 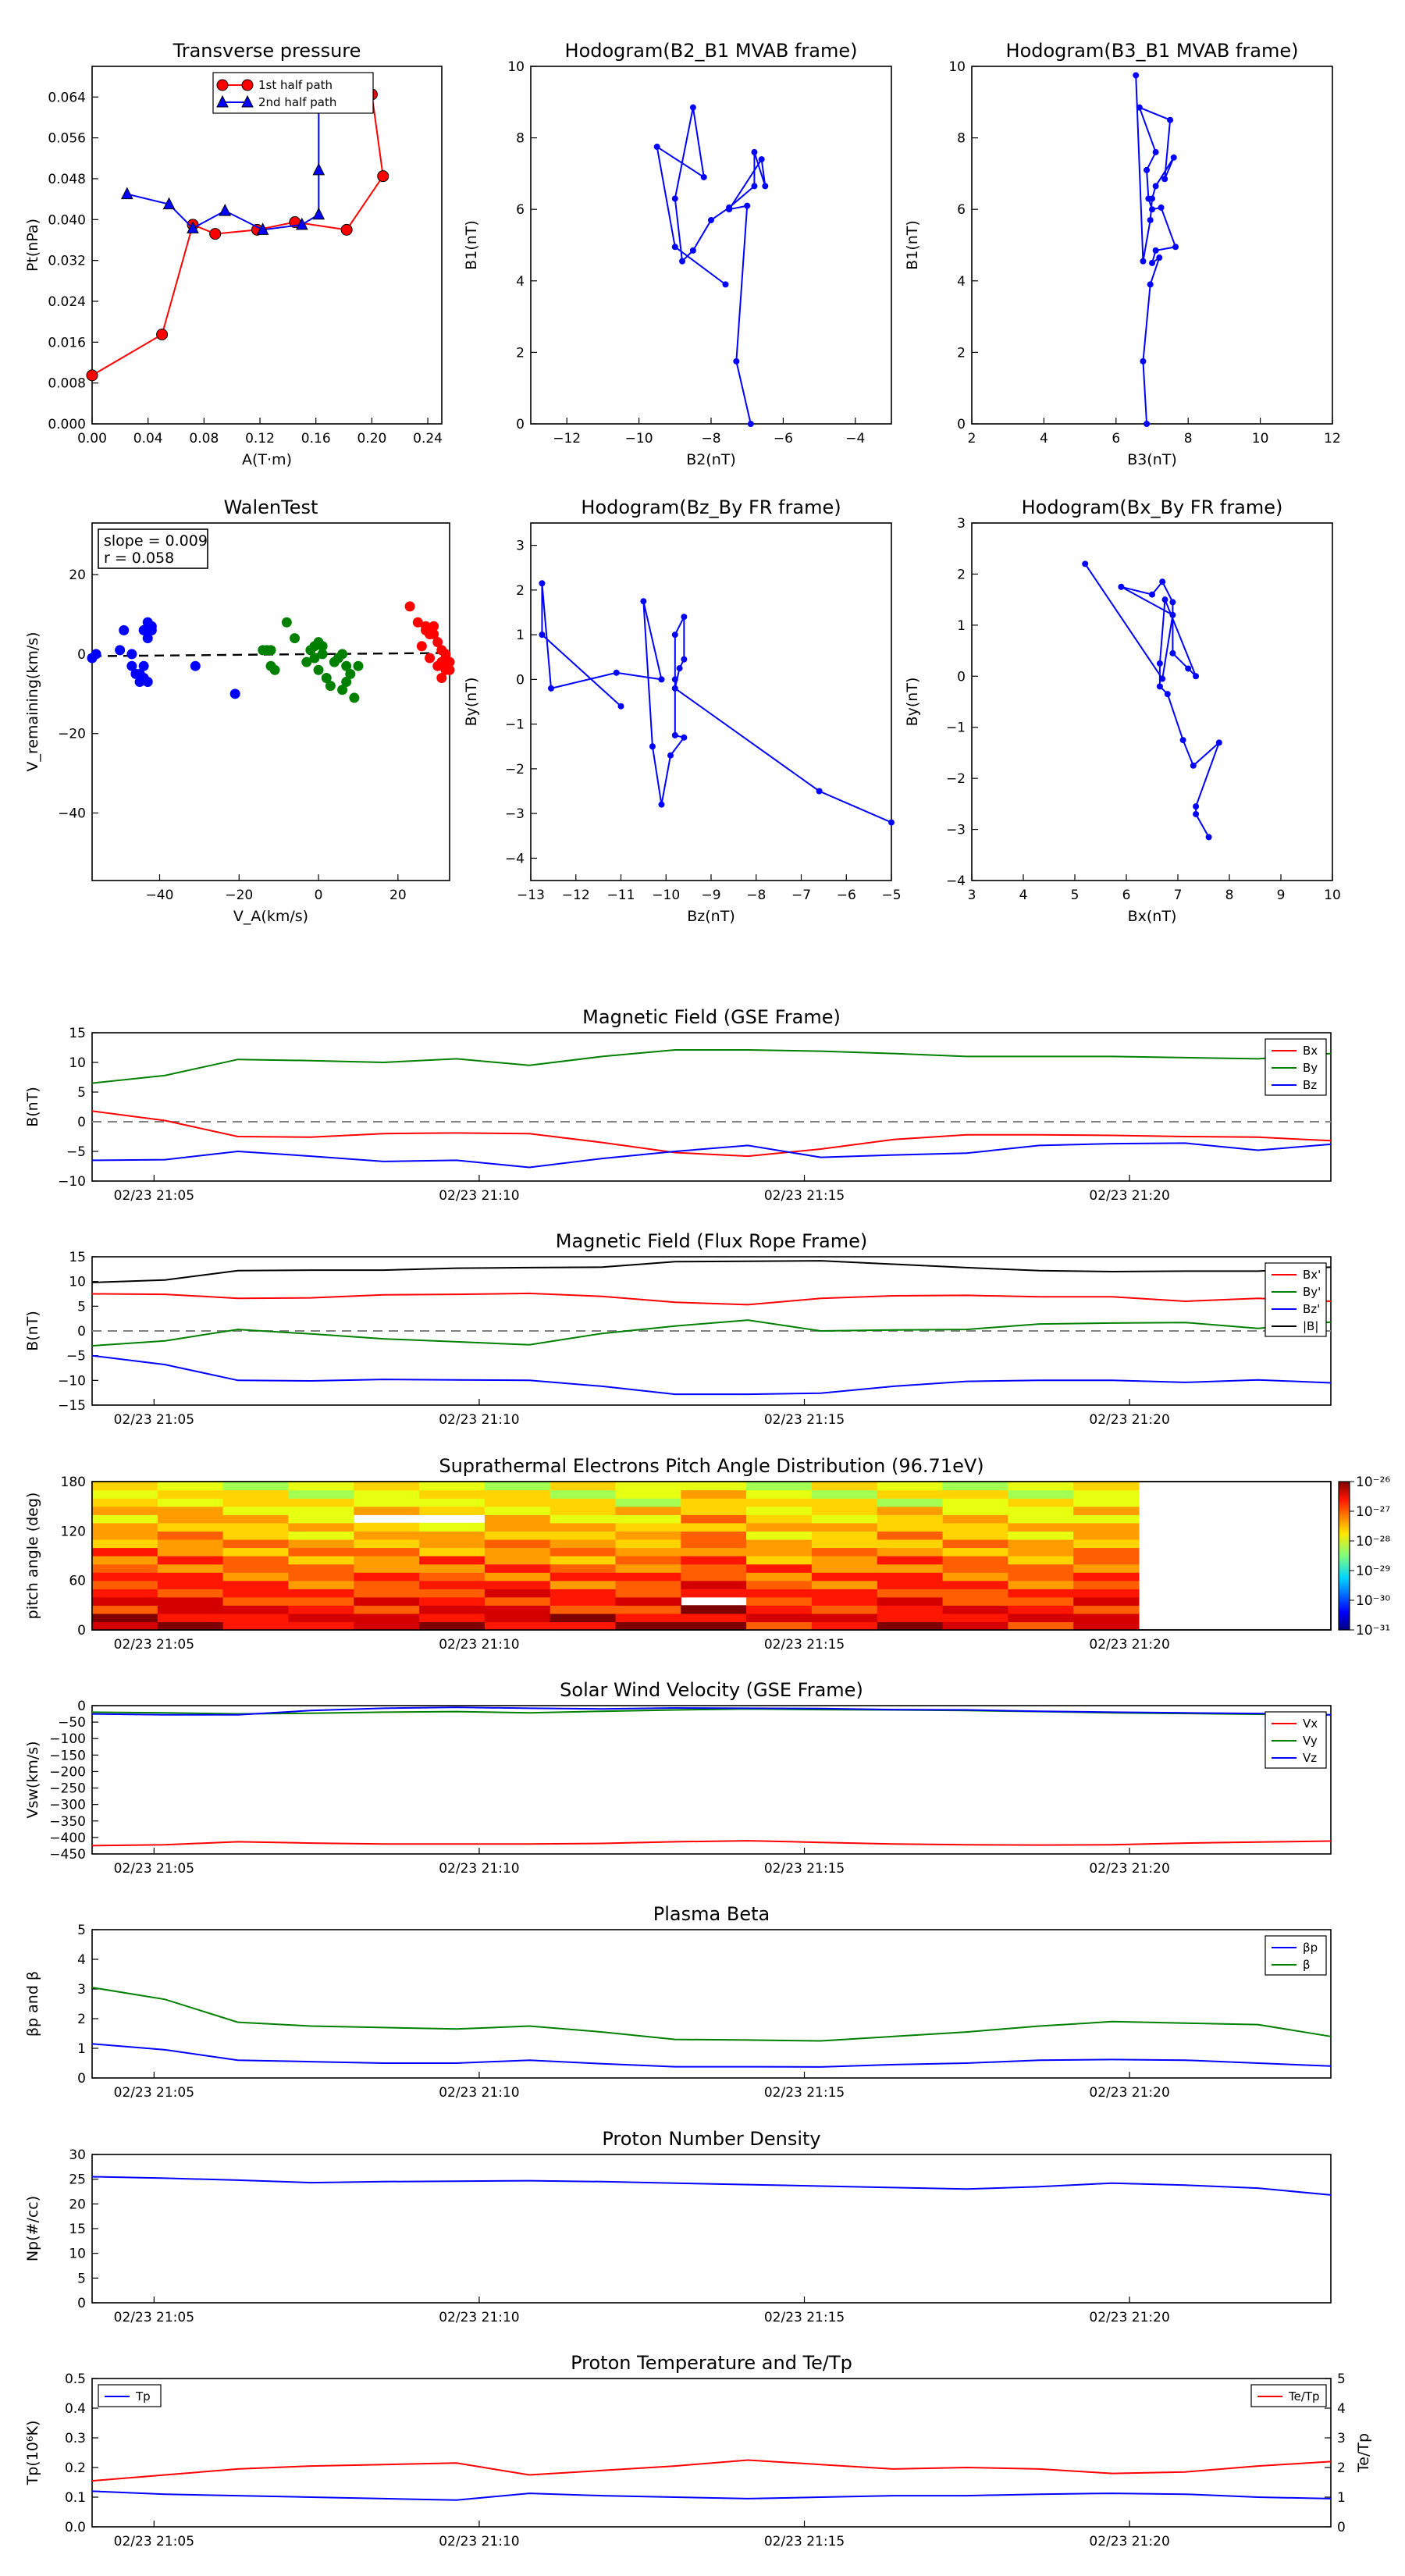 What do you see at coordinates (81, 1960) in the screenshot?
I see `y-tick-label: 4` at bounding box center [81, 1960].